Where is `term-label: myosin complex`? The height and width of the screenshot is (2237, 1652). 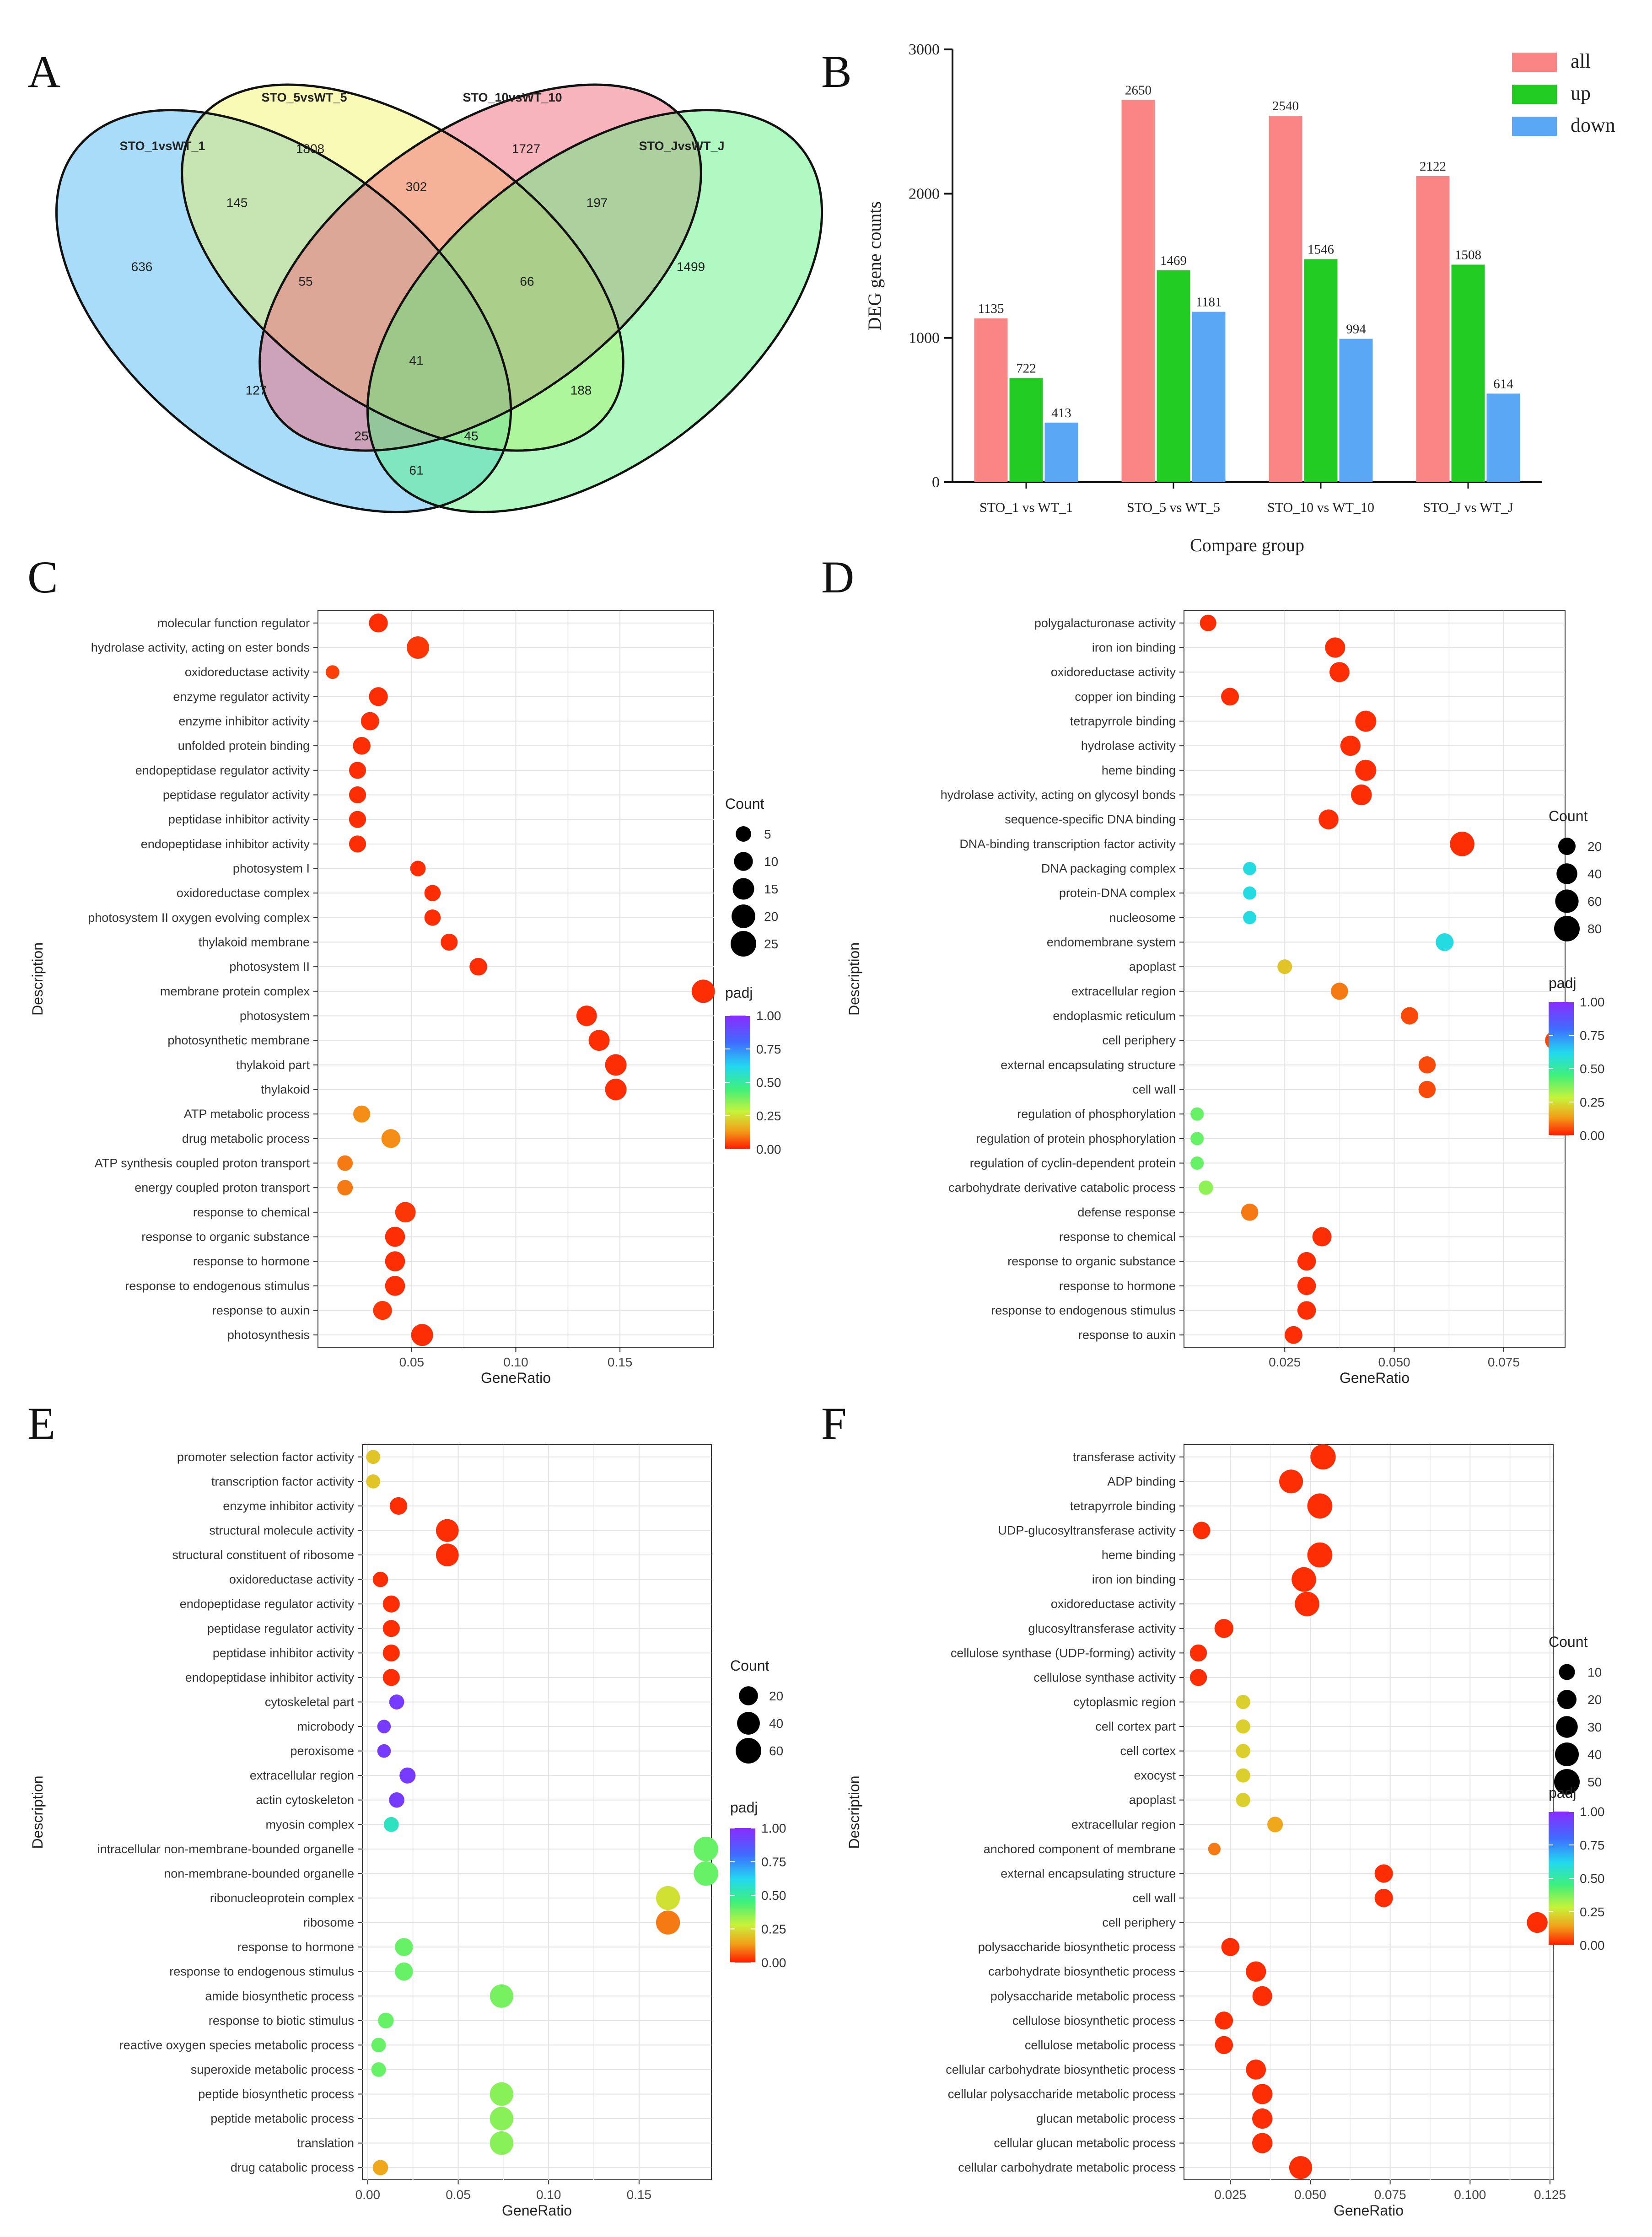 term-label: myosin complex is located at coordinates (310, 1824).